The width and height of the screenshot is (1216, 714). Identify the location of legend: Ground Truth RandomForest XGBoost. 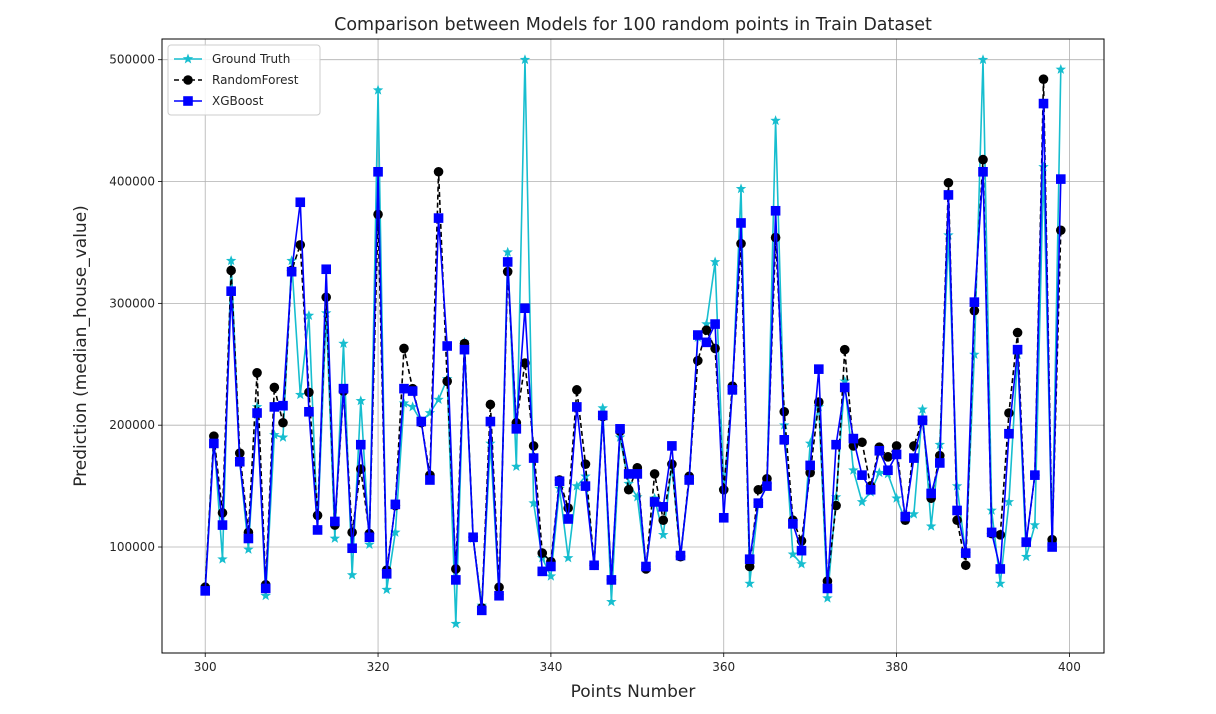
(244, 80).